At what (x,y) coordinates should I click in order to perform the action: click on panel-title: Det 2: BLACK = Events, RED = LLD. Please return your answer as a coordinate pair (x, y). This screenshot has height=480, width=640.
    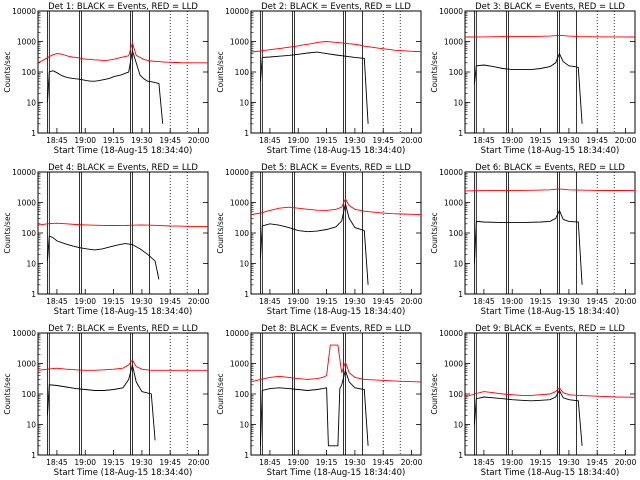
    Looking at the image, I should click on (336, 7).